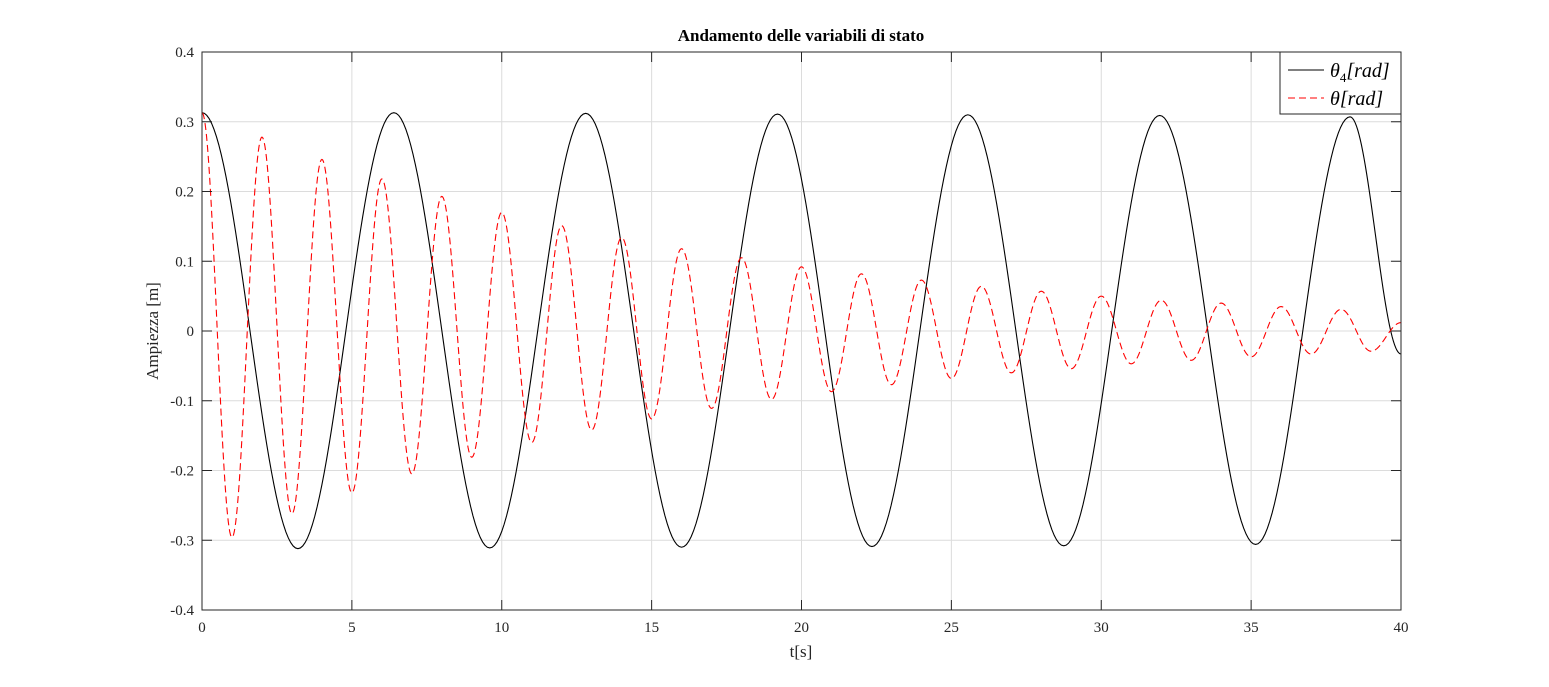  Describe the element at coordinates (182, 541) in the screenshot. I see `y-tick-label: -0.3` at that location.